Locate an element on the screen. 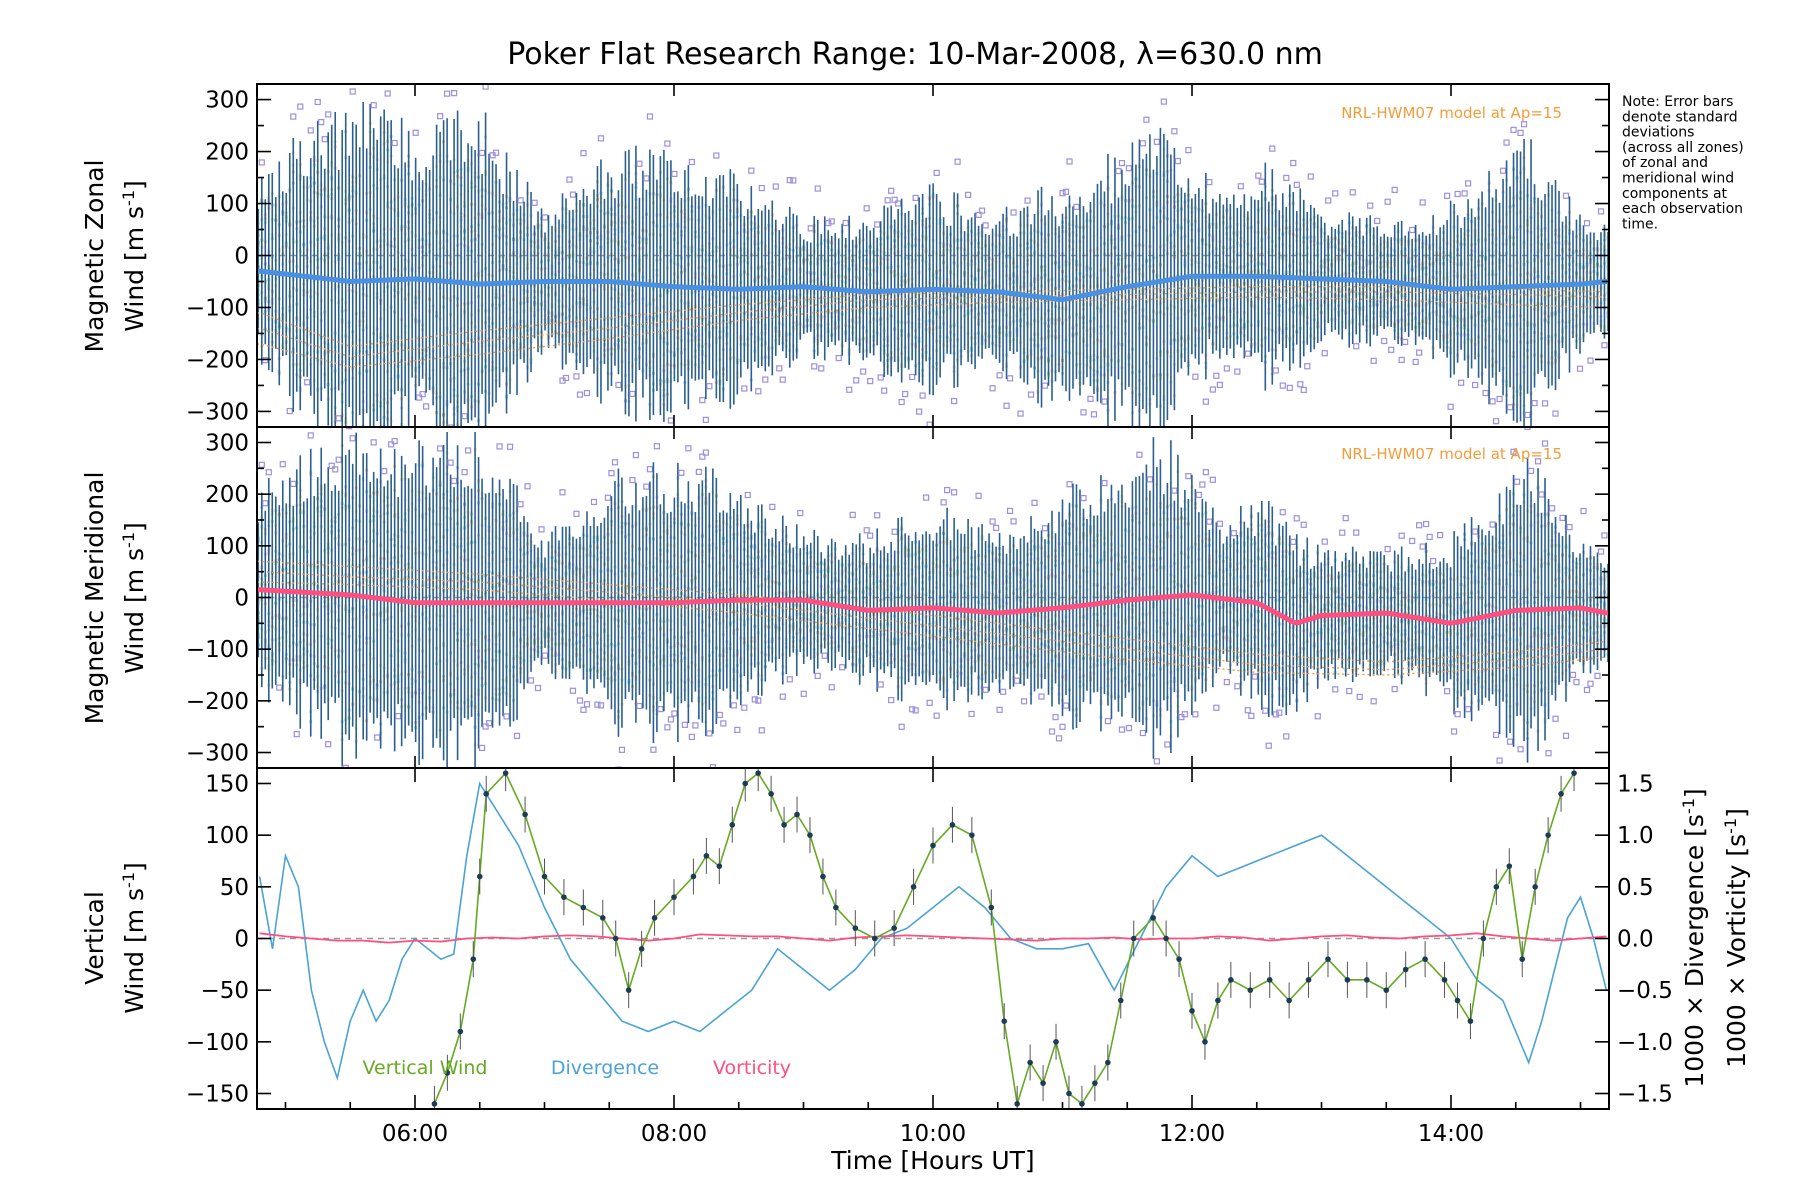  note-line: of zonal and is located at coordinates (1665, 163).